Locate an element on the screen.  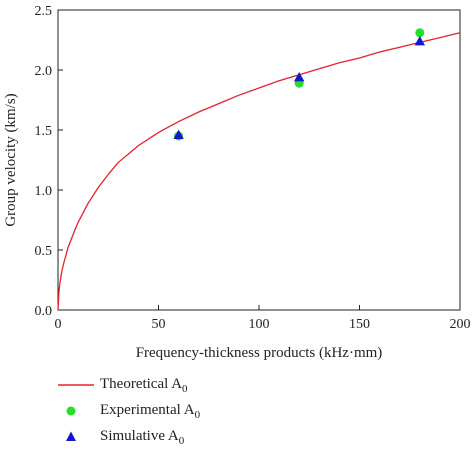
legend-item-theoretical: Theoretical A0 is located at coordinates (128, 385).